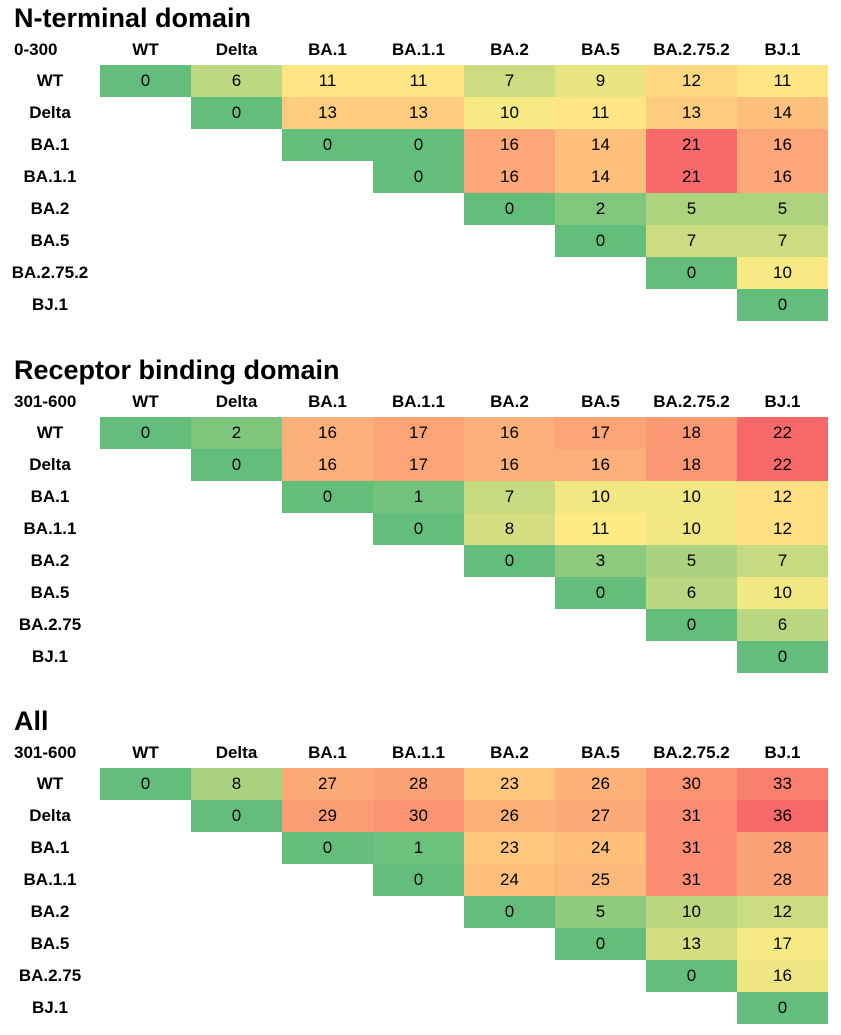 The height and width of the screenshot is (1035, 841). What do you see at coordinates (50, 592) in the screenshot?
I see `row-label: BA.5` at bounding box center [50, 592].